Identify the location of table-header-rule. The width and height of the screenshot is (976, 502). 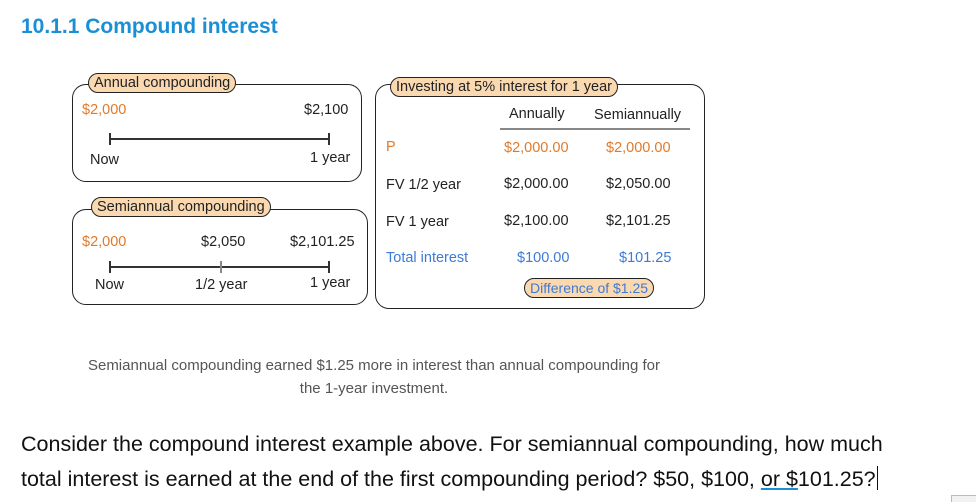
(595, 129).